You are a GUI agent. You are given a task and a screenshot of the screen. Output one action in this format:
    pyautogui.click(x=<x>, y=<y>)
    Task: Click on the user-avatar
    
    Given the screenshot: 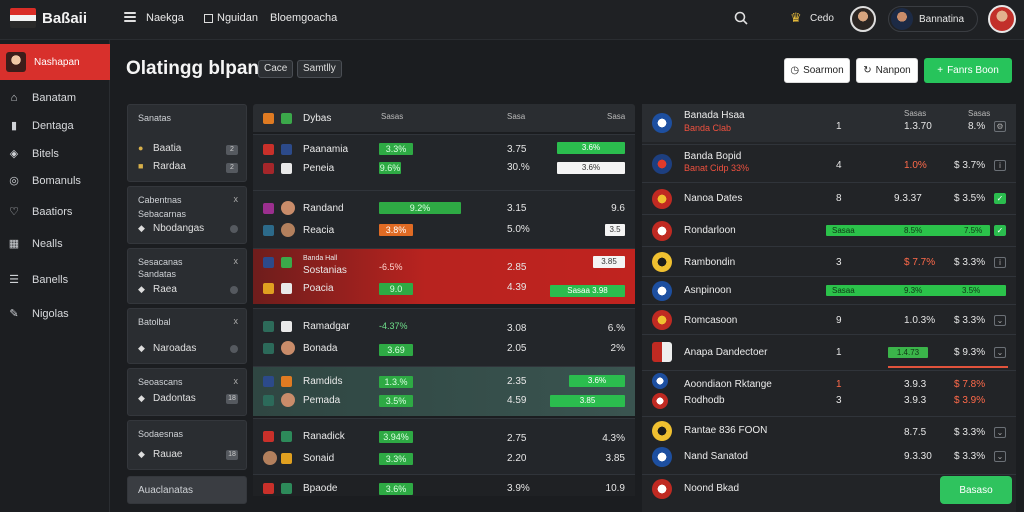 What is the action you would take?
    pyautogui.click(x=16, y=62)
    